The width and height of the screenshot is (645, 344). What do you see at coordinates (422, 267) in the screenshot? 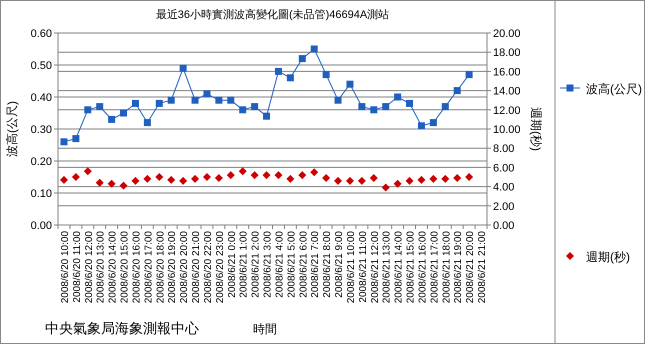
I see `x-tick-label: 2008/6/21 16:00` at bounding box center [422, 267].